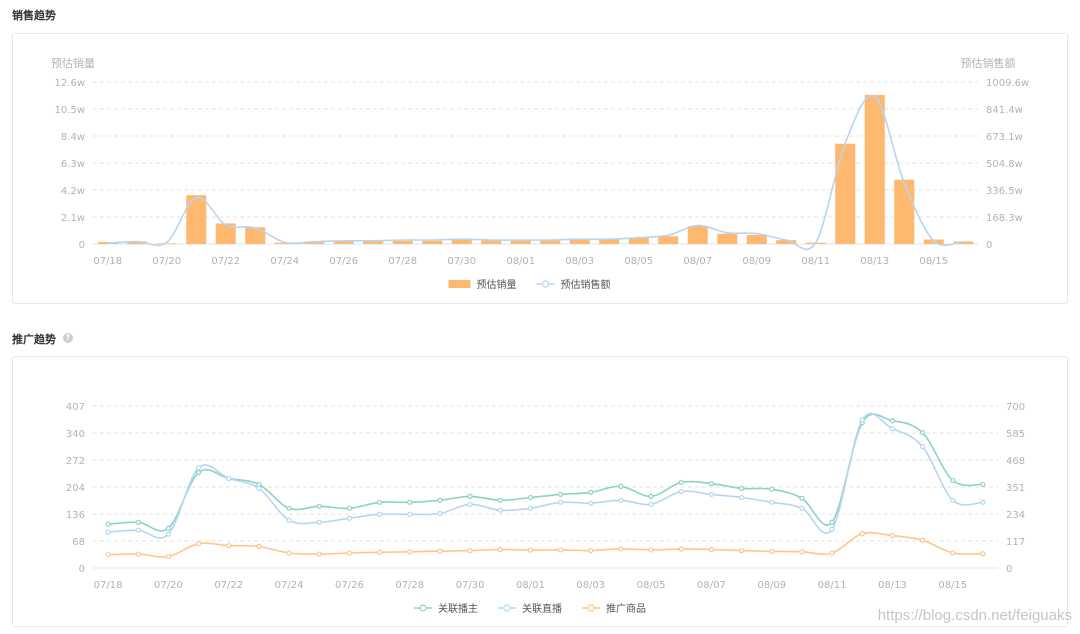 This screenshot has width=1080, height=634. What do you see at coordinates (73, 164) in the screenshot?
I see `y-left-tick-label: 6.3w` at bounding box center [73, 164].